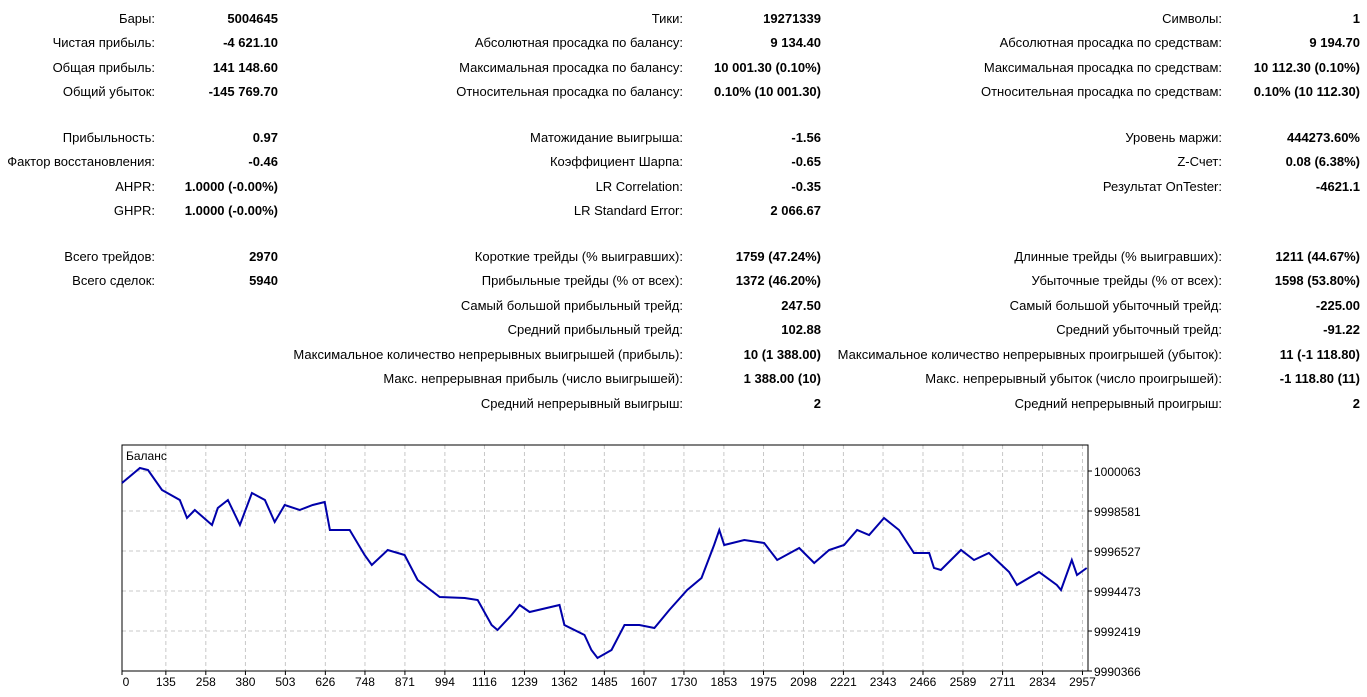 The width and height of the screenshot is (1367, 697). What do you see at coordinates (263, 161) in the screenshot?
I see `stat-value: -0.46` at bounding box center [263, 161].